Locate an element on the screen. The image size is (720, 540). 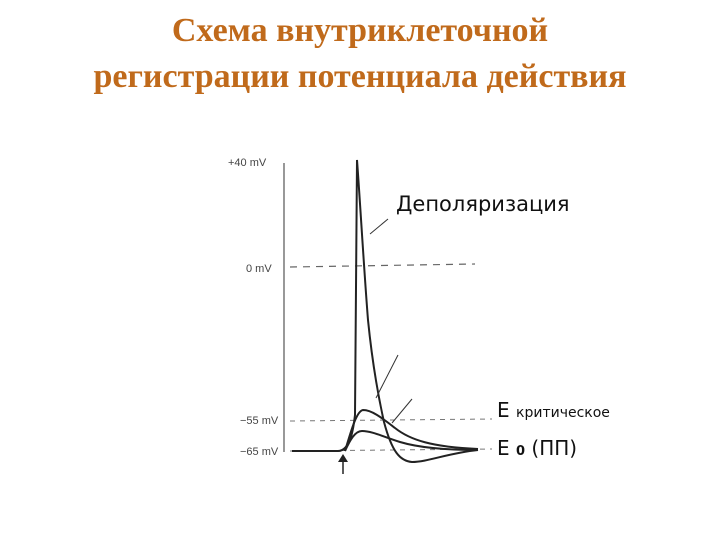
slide-title-line2: регистрации потенциала действия is located at coordinates (360, 76).